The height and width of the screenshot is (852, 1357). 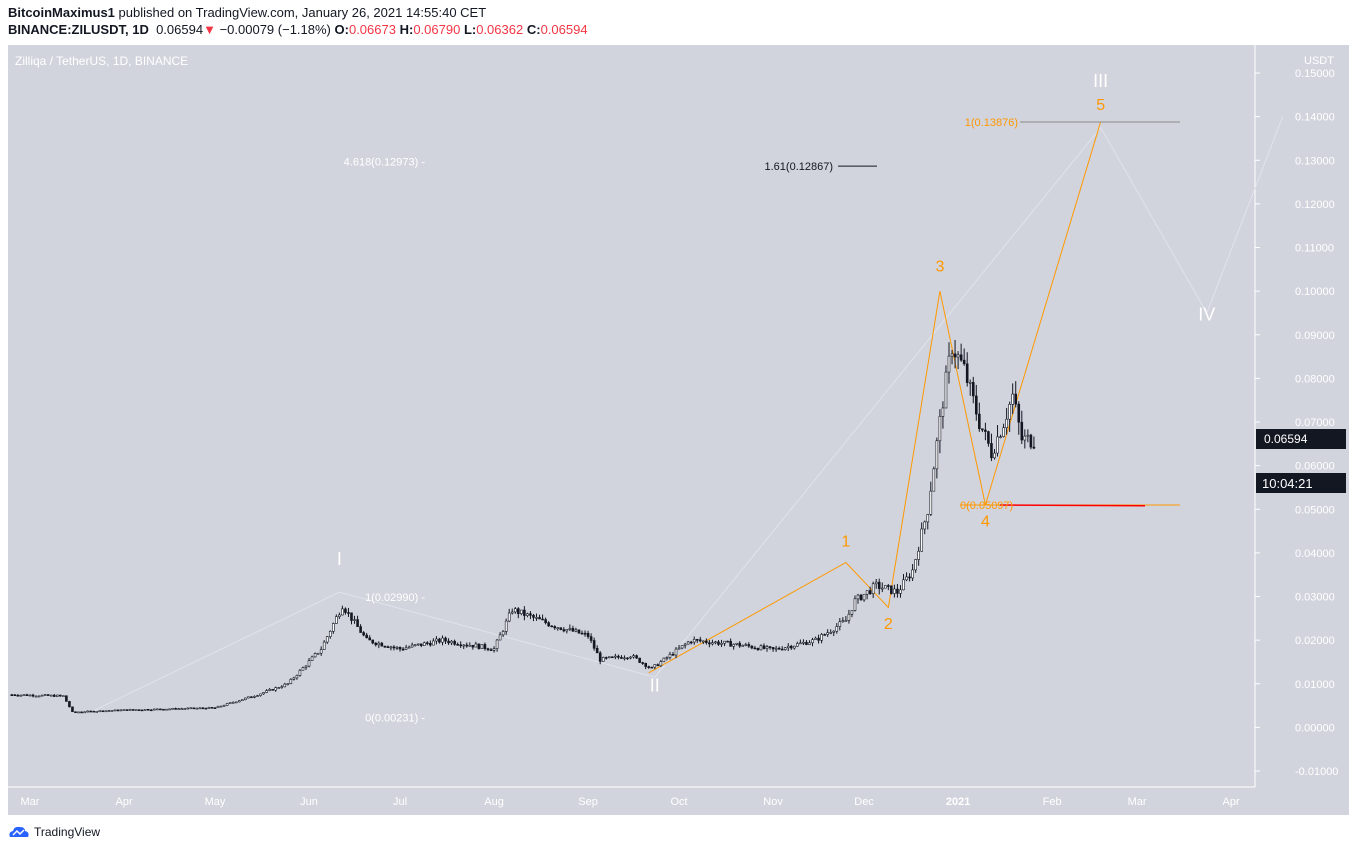 What do you see at coordinates (470, 29) in the screenshot?
I see `low-label: L:` at bounding box center [470, 29].